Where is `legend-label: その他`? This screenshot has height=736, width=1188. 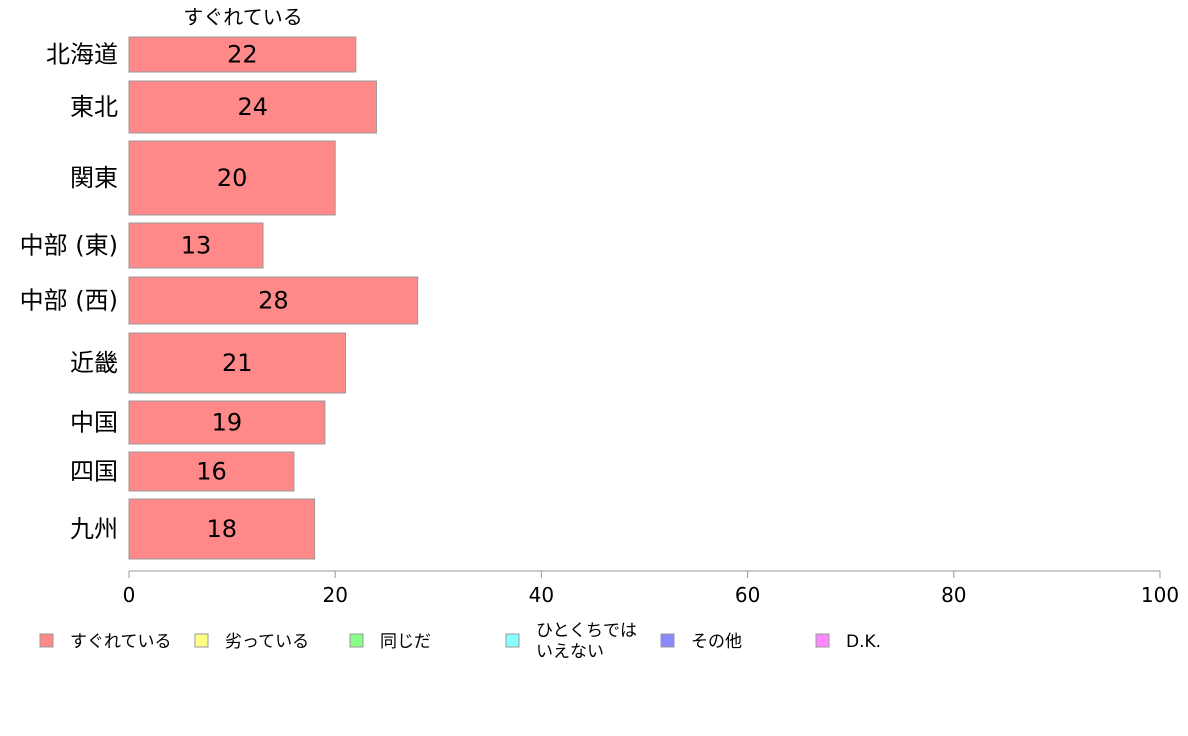 legend-label: その他 is located at coordinates (716, 642).